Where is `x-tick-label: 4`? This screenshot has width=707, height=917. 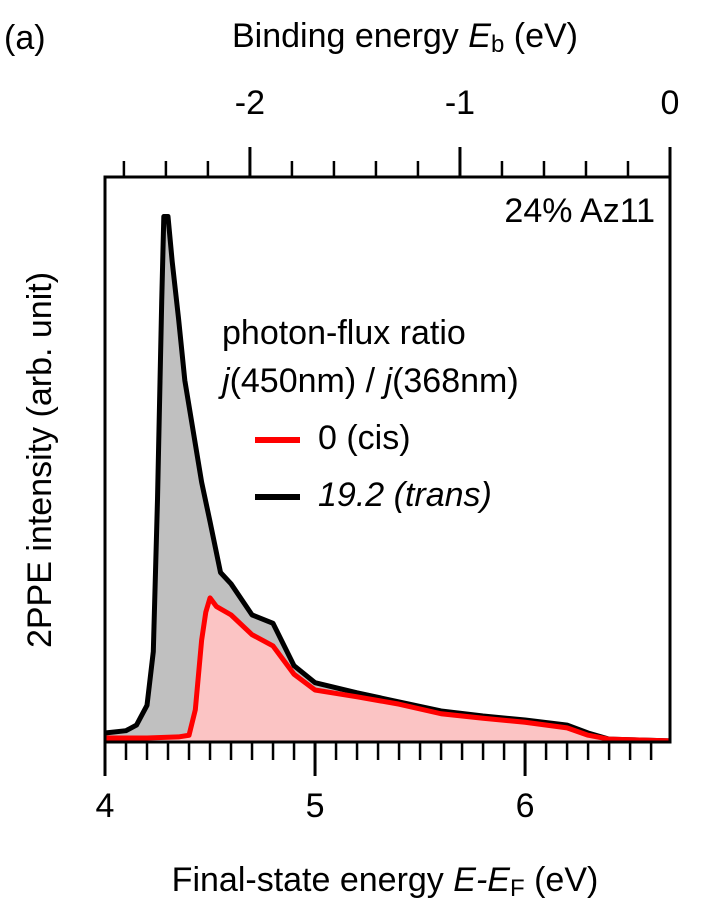
x-tick-label: 4 is located at coordinates (105, 806).